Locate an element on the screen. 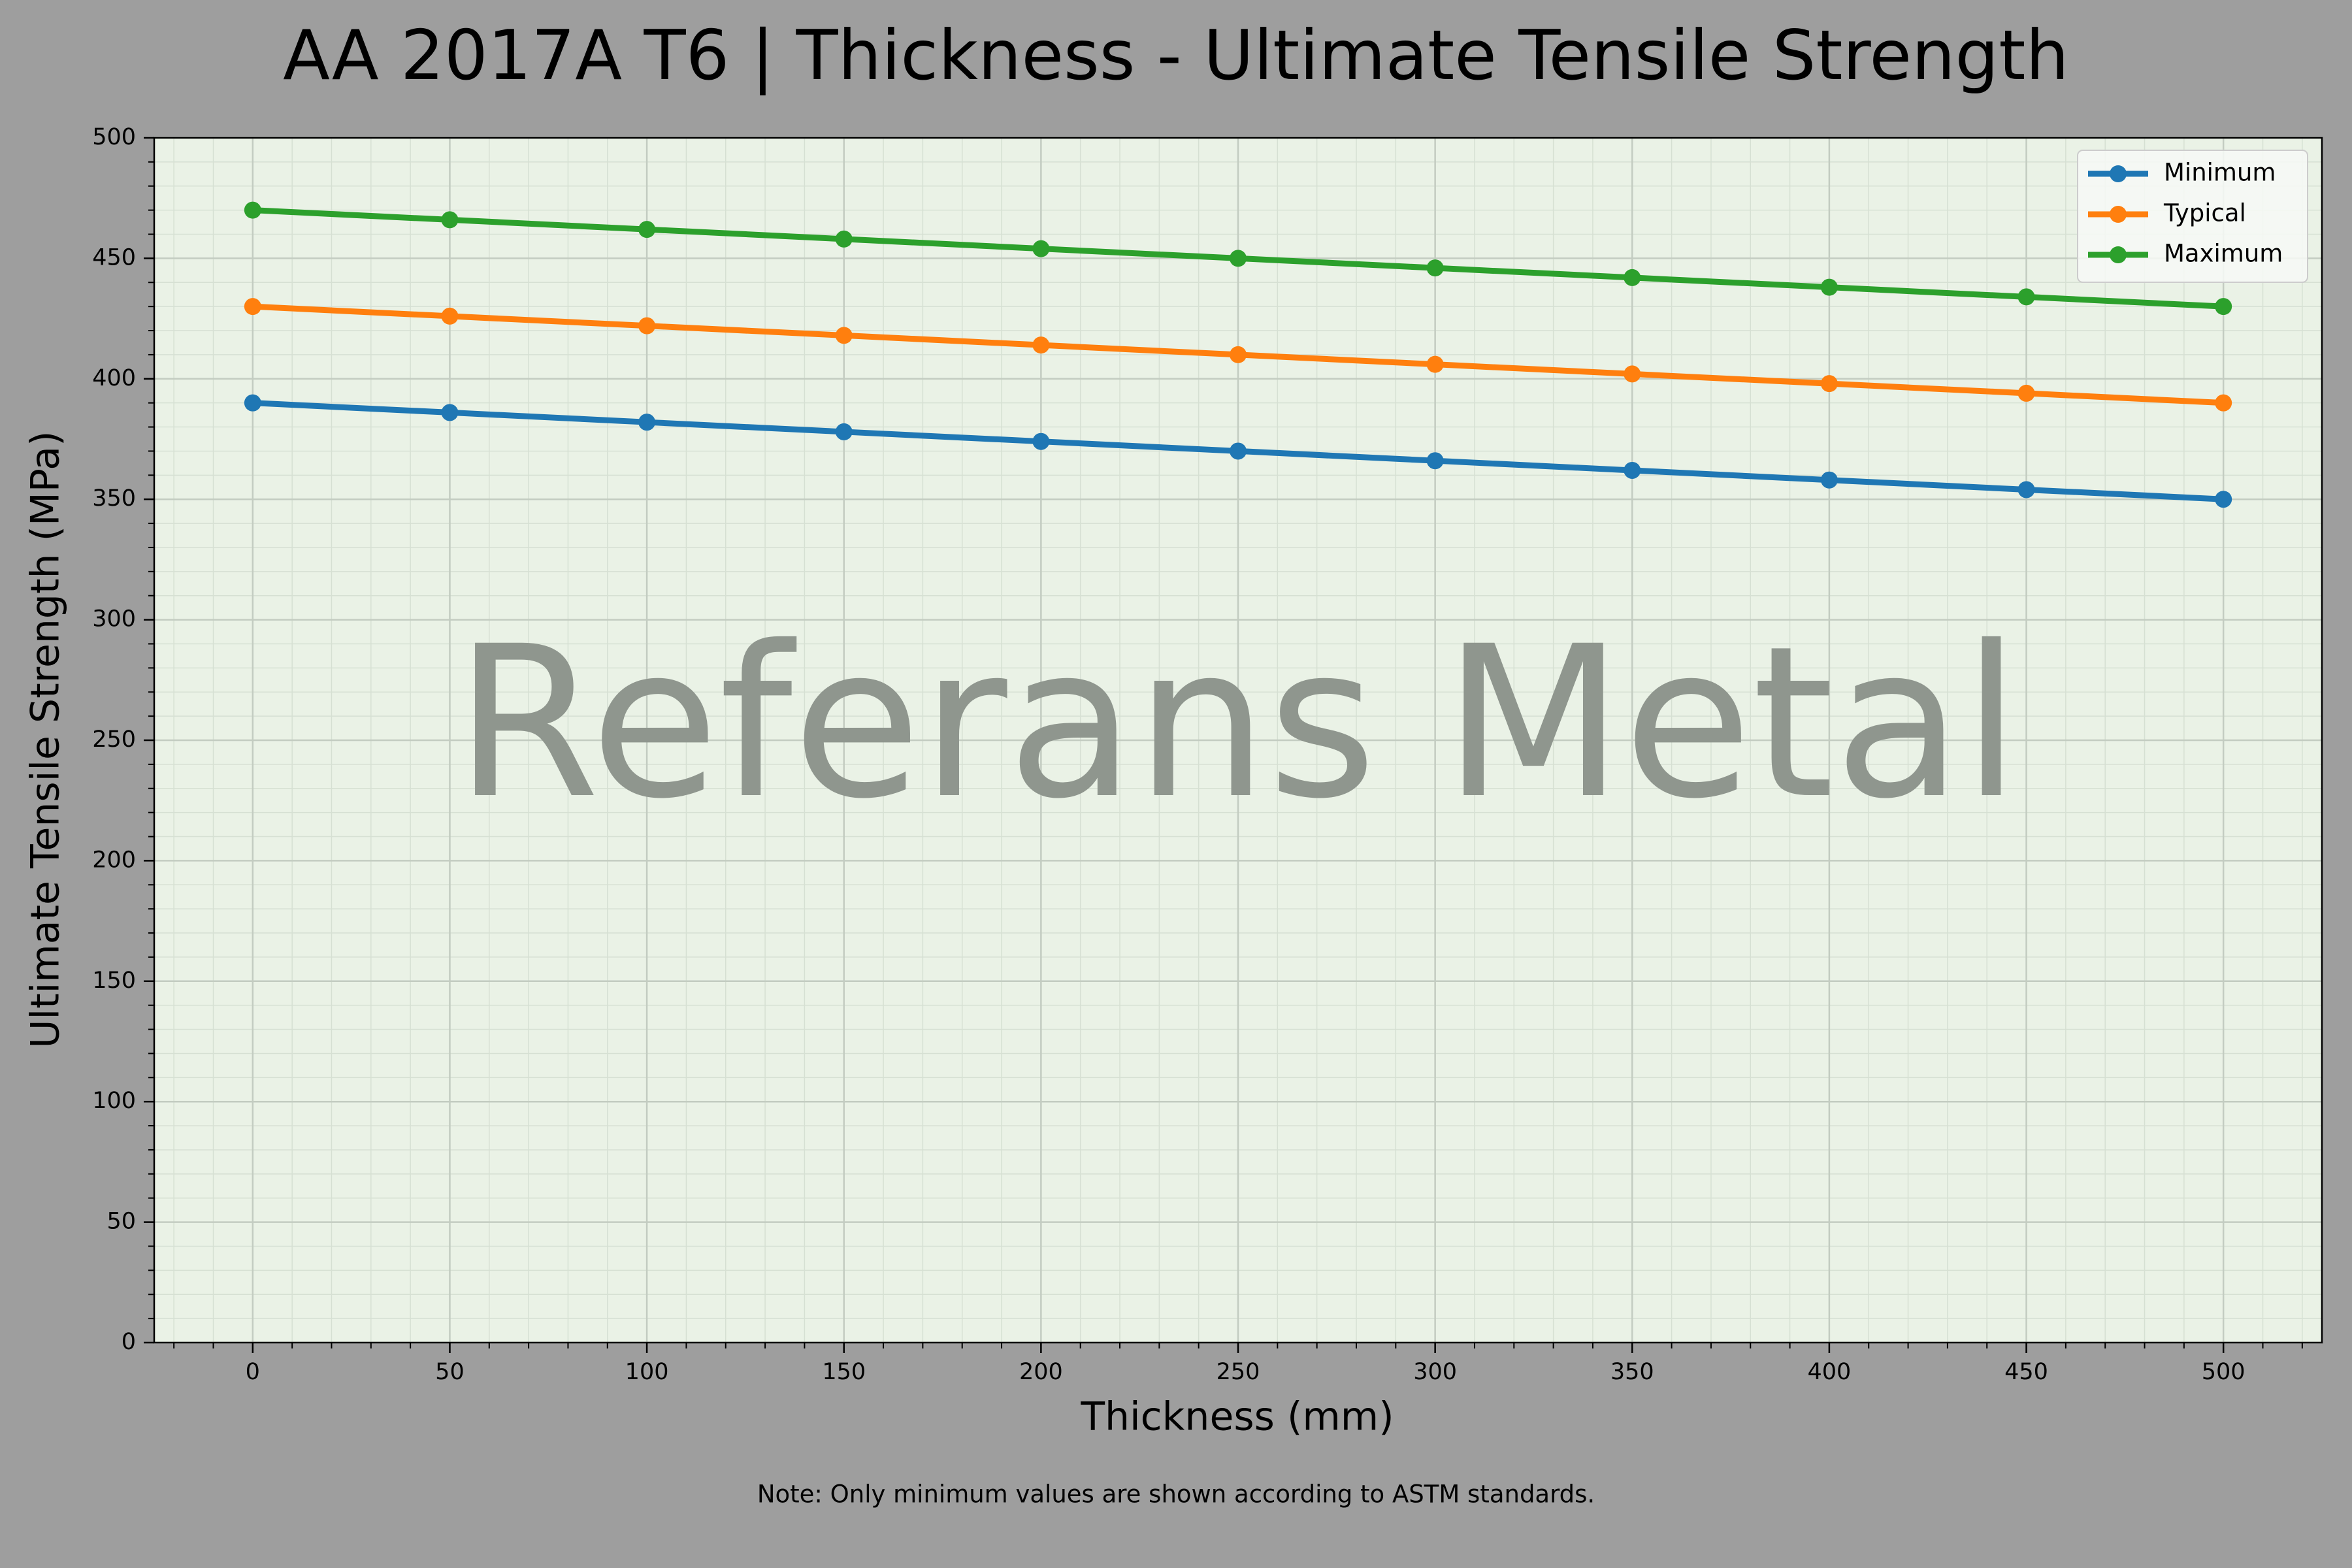  x-tick-label: 0 is located at coordinates (253, 1372).